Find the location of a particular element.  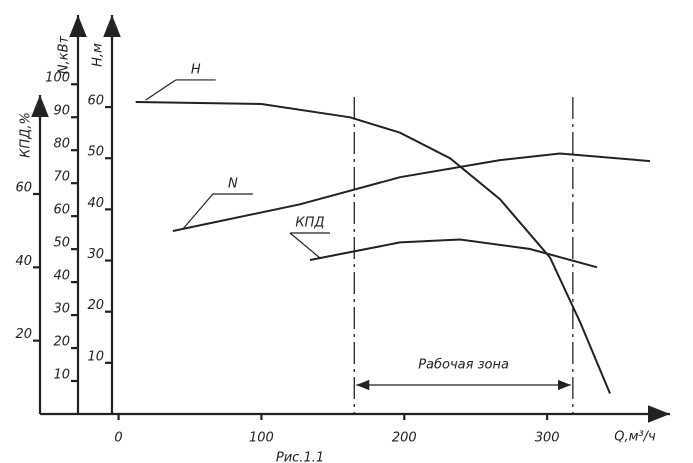

x-axis-label: Q,м³/ч is located at coordinates (635, 437).